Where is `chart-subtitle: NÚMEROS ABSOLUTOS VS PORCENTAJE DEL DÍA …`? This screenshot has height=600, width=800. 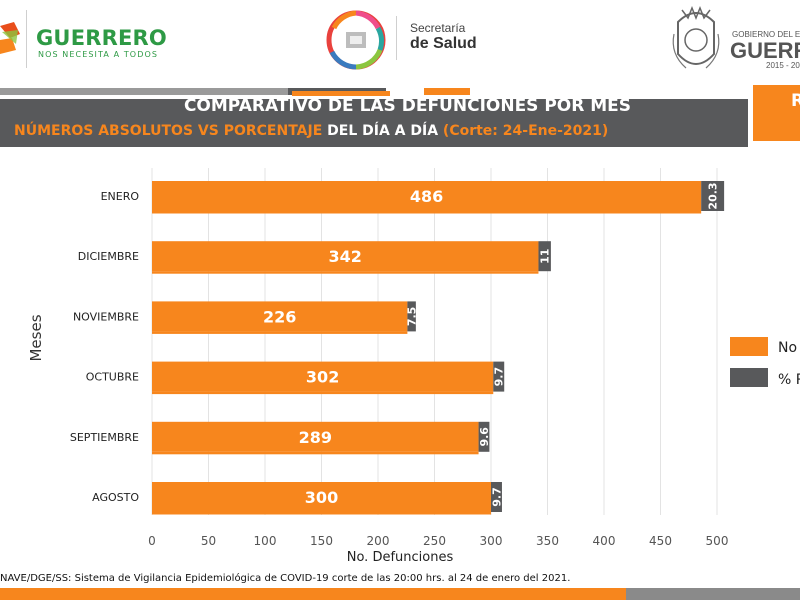
chart-subtitle: NÚMEROS ABSOLUTOS VS PORCENTAJE DEL DÍA … is located at coordinates (311, 131).